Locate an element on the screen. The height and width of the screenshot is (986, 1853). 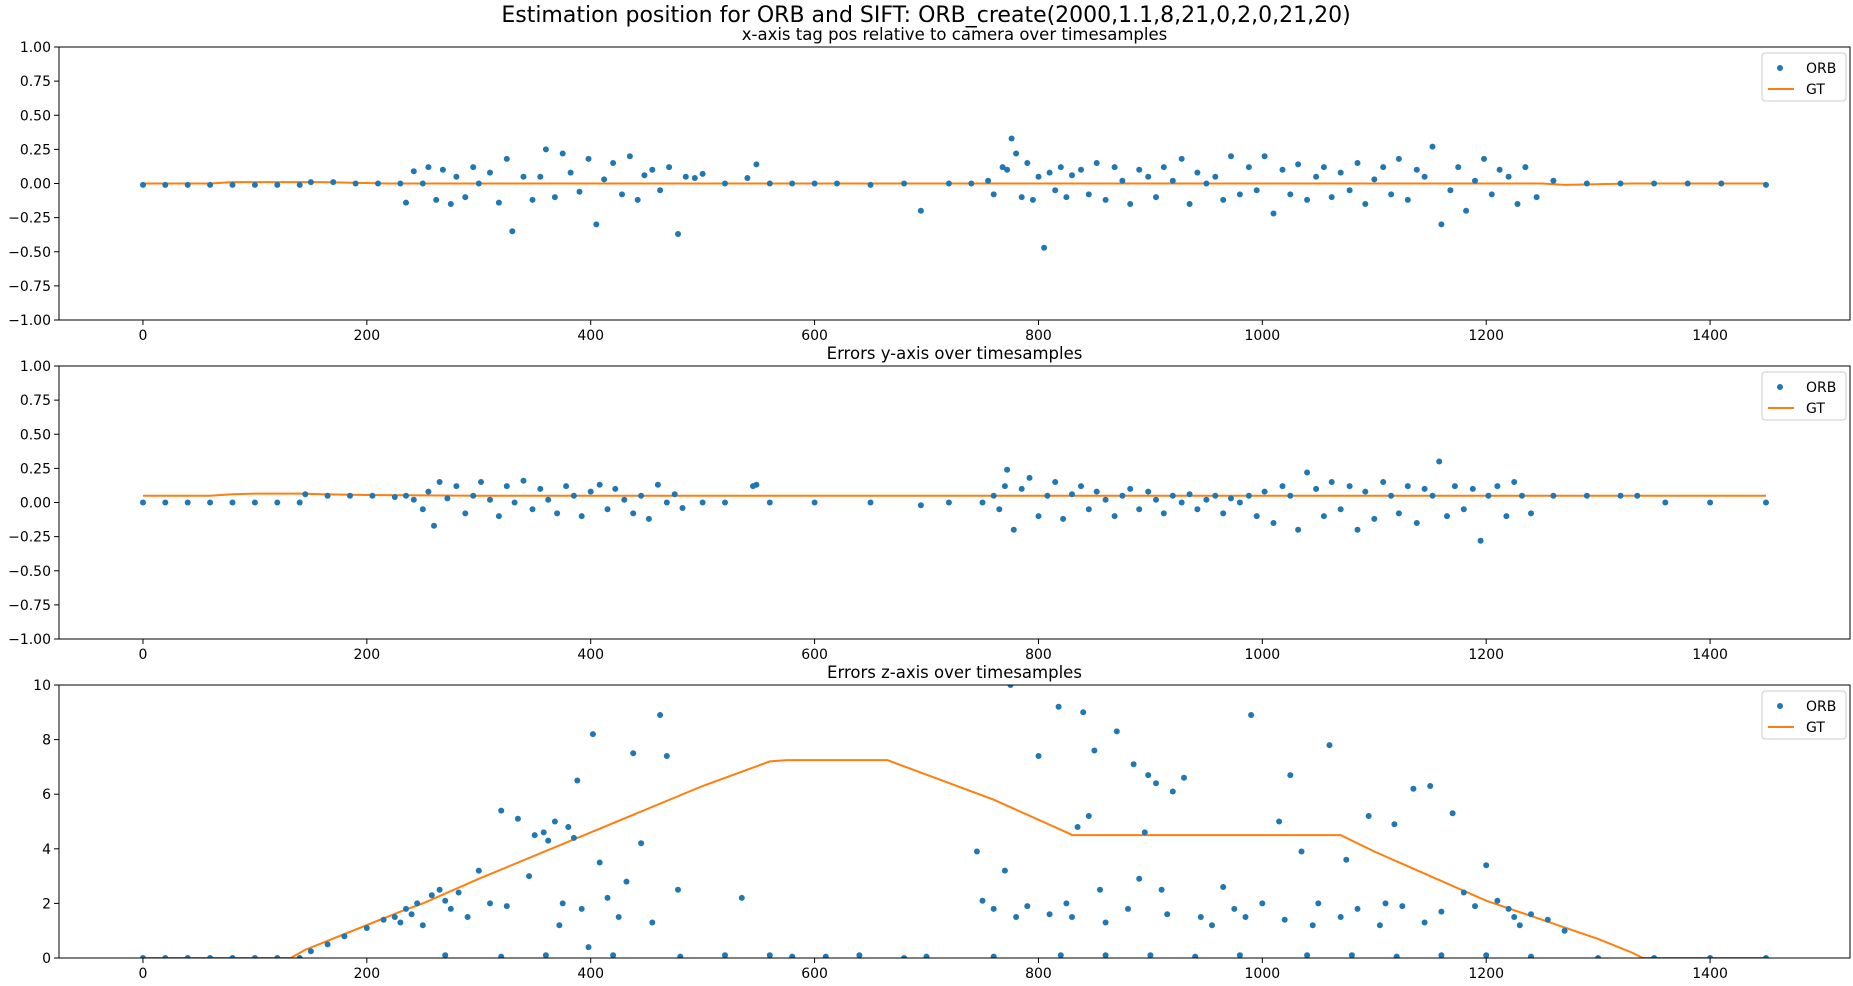
legend-label-orb: ORB is located at coordinates (1821, 388).